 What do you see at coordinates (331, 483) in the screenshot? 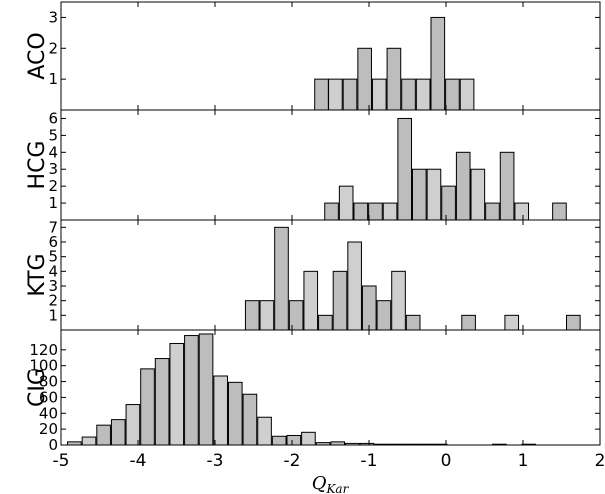
I see `x-axis-label: QKar` at bounding box center [331, 483].